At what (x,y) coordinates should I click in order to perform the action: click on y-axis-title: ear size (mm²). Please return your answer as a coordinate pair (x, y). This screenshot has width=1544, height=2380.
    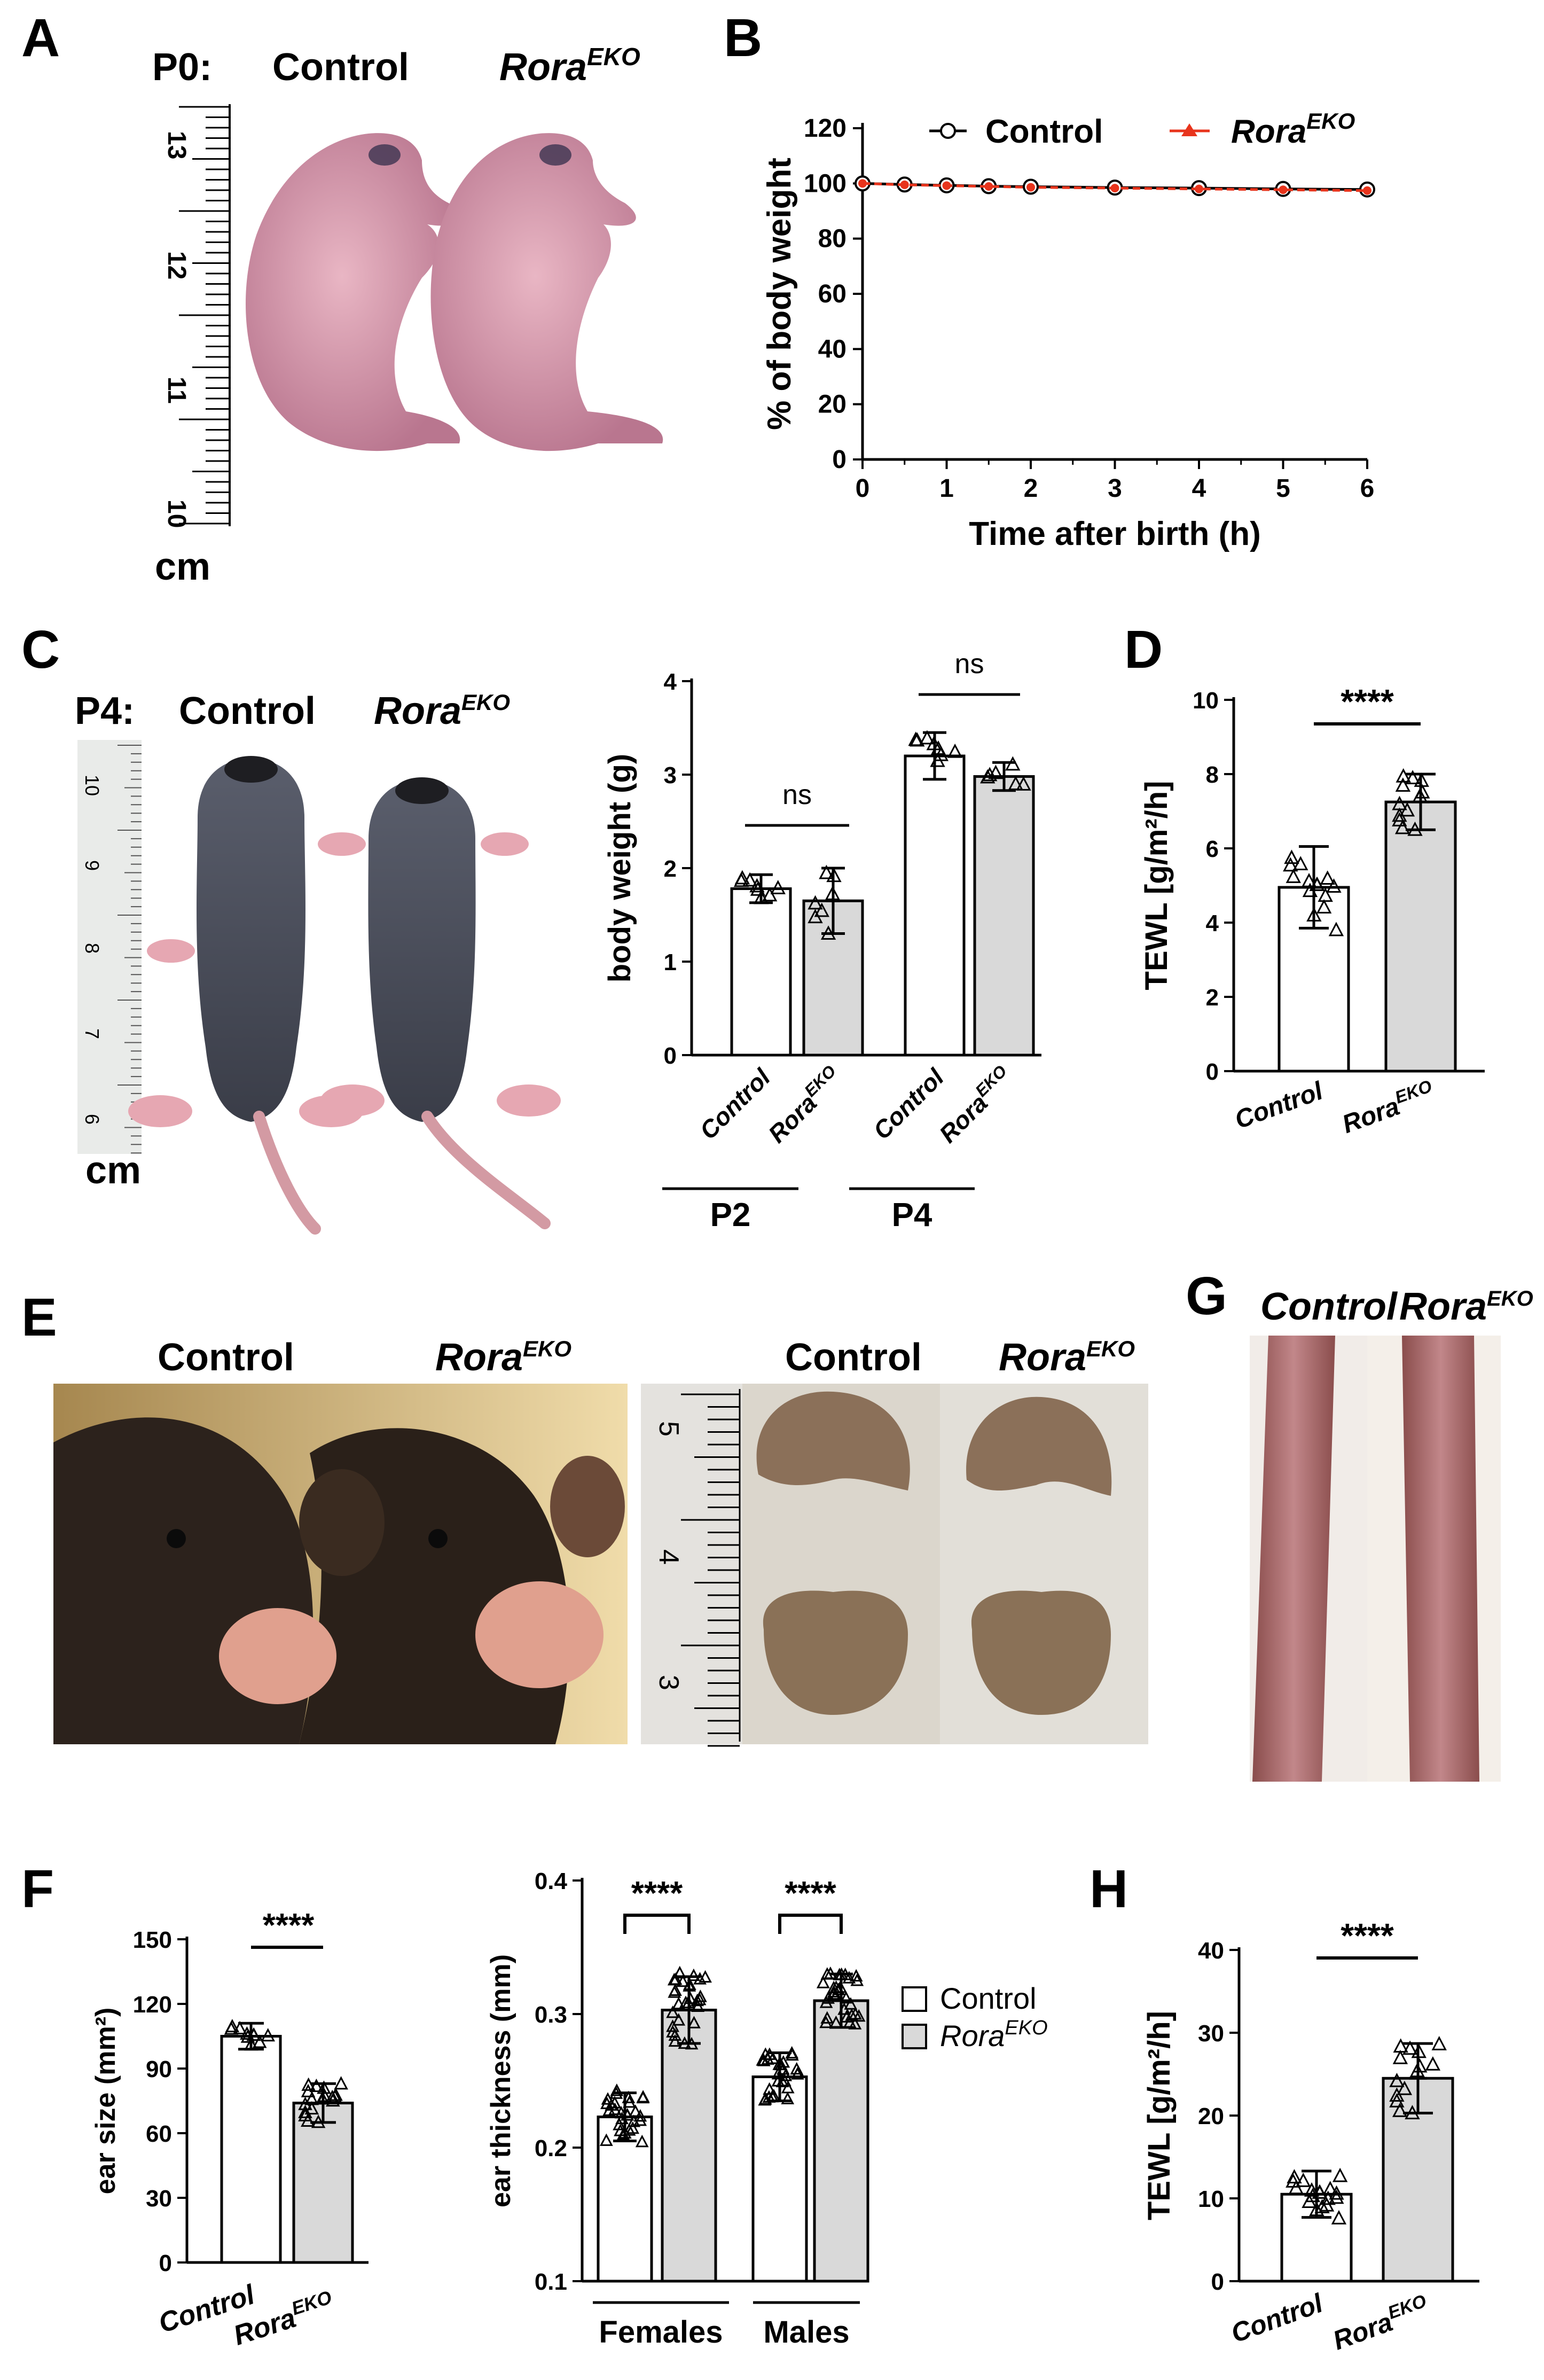
    Looking at the image, I should click on (105, 2101).